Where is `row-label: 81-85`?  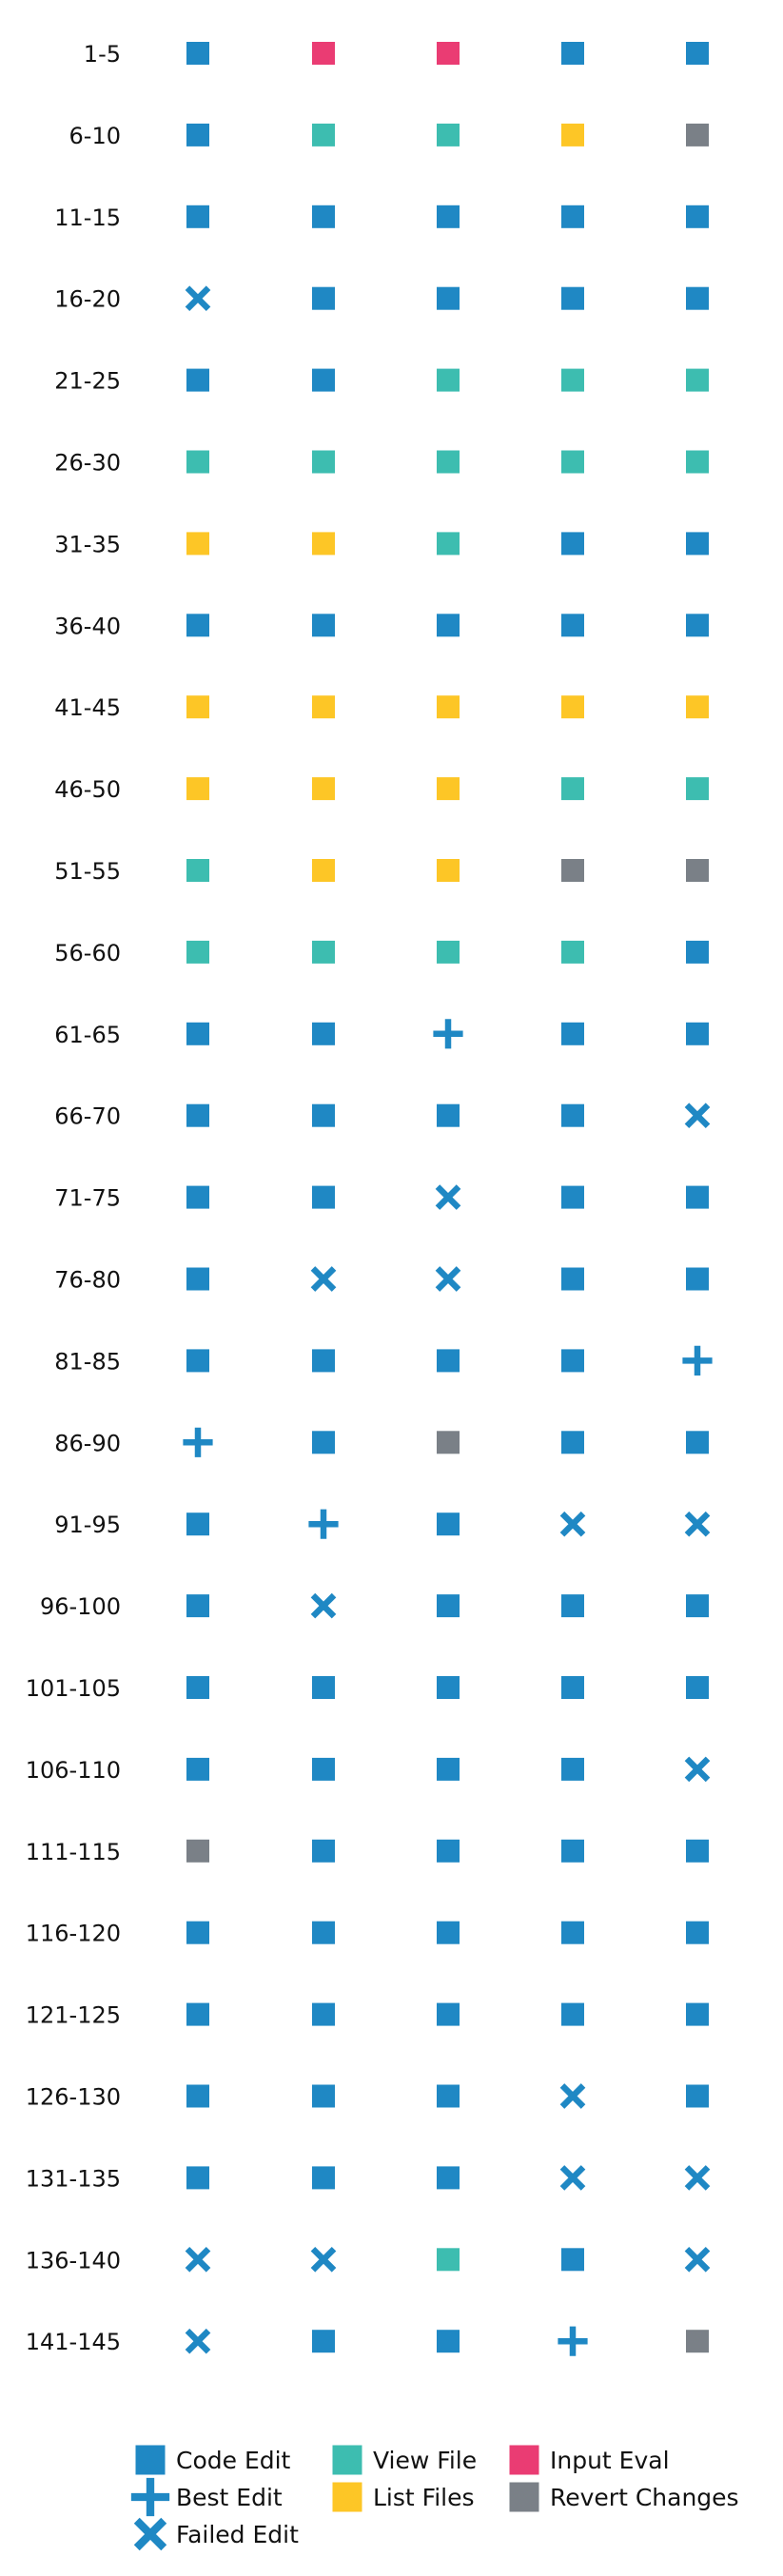 row-label: 81-85 is located at coordinates (87, 1362).